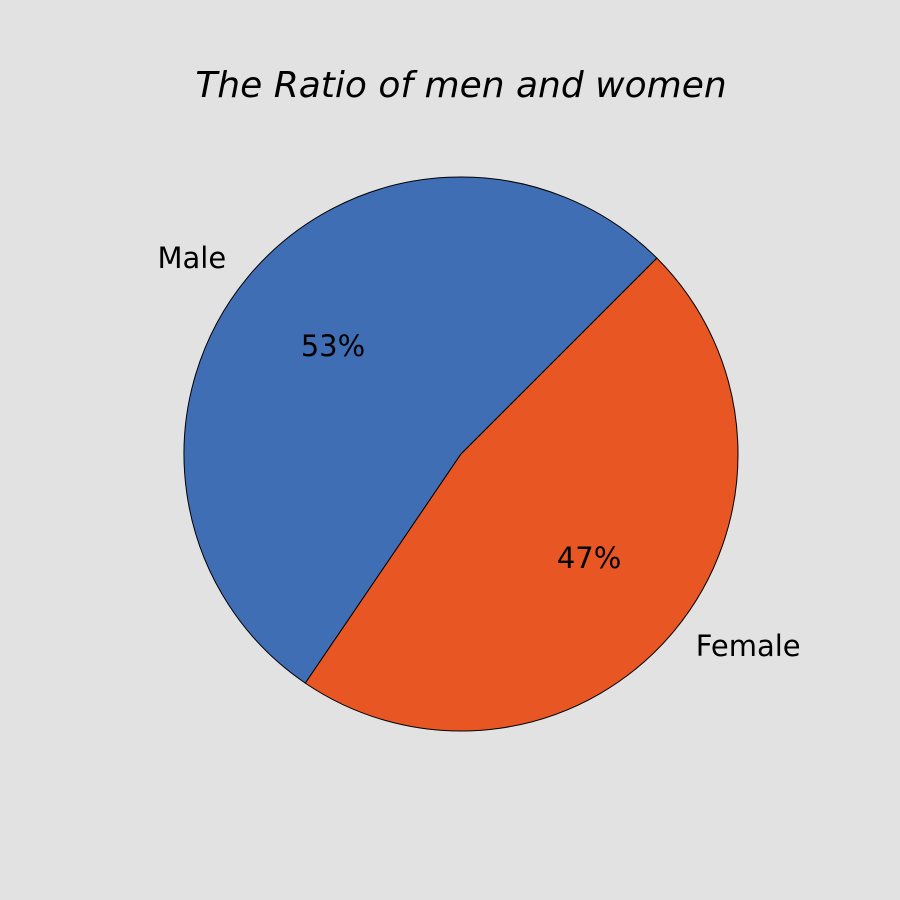 The height and width of the screenshot is (900, 900). What do you see at coordinates (192, 258) in the screenshot?
I see `slice-label: Male` at bounding box center [192, 258].